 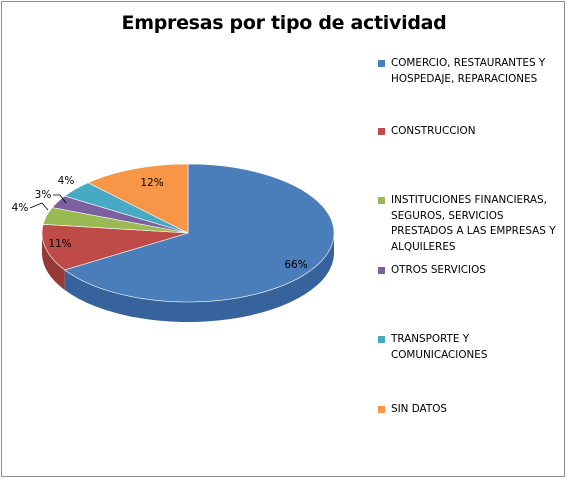 What do you see at coordinates (151, 183) in the screenshot?
I see `data-label-5: 12%` at bounding box center [151, 183].